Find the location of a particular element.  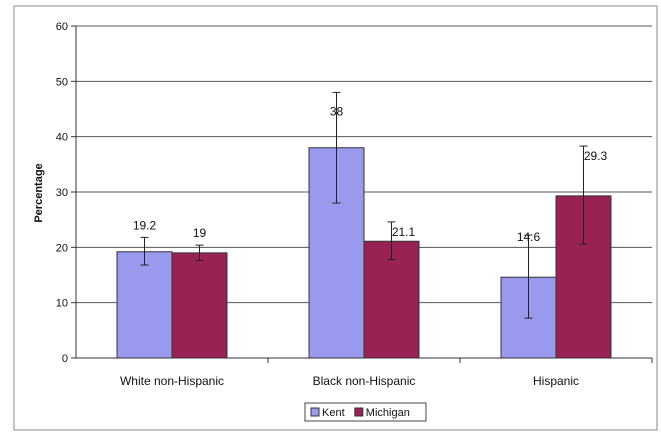

legend-swatch-kent is located at coordinates (315, 412).